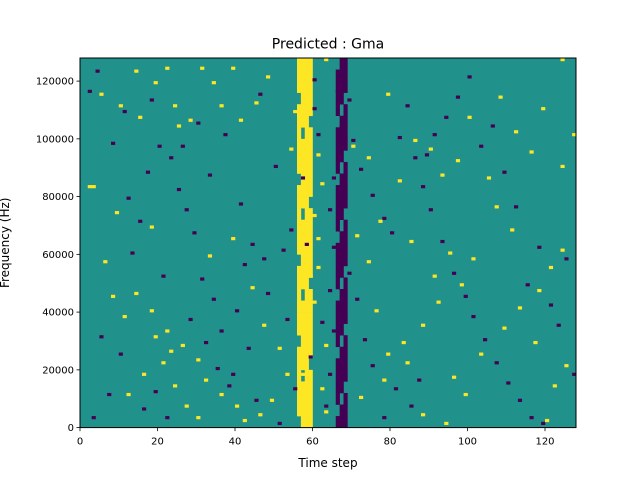 The height and width of the screenshot is (480, 640). I want to click on x-tick-label: 20, so click(157, 442).